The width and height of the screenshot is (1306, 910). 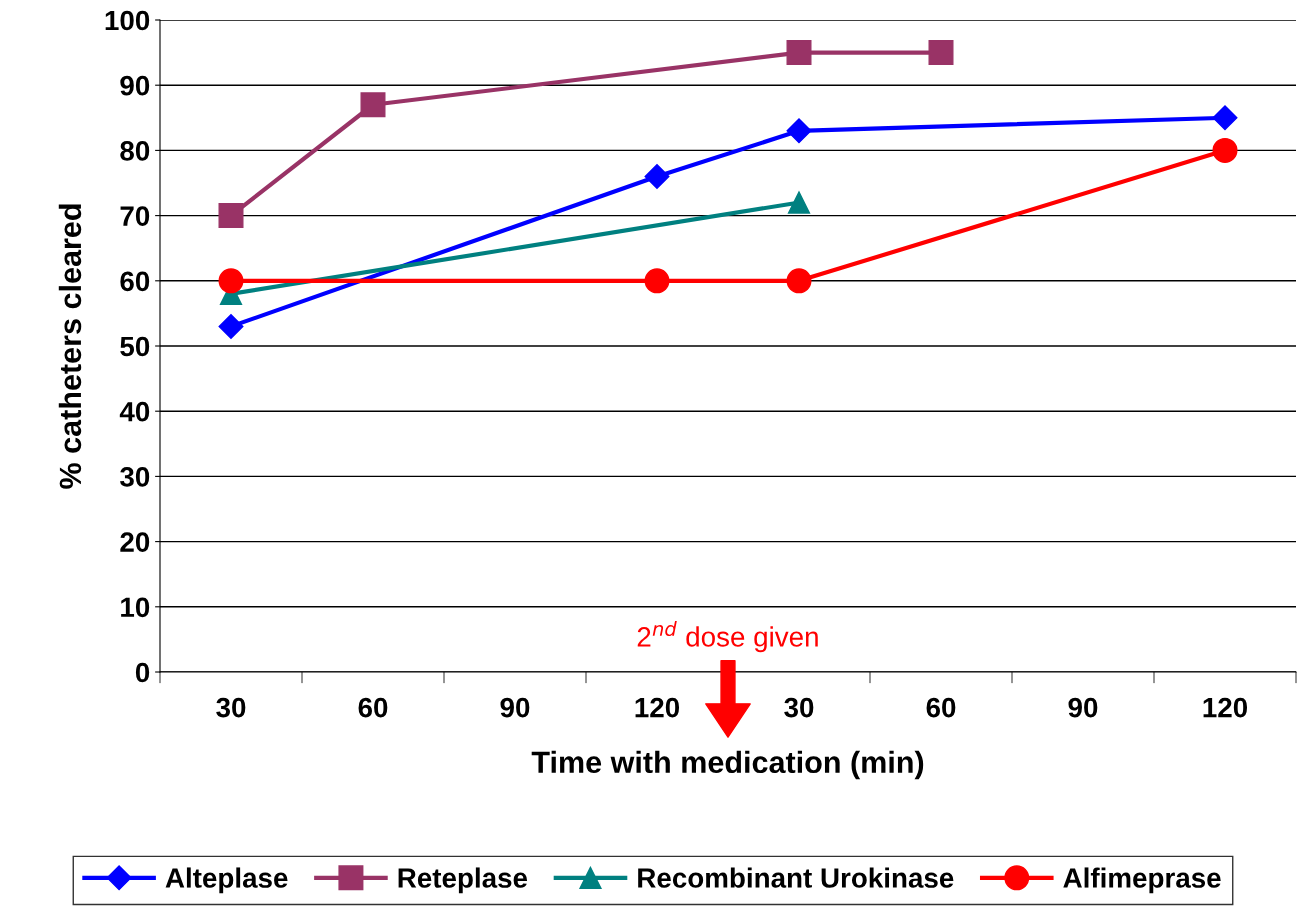 What do you see at coordinates (135, 607) in the screenshot?
I see `y-tick-label: 10` at bounding box center [135, 607].